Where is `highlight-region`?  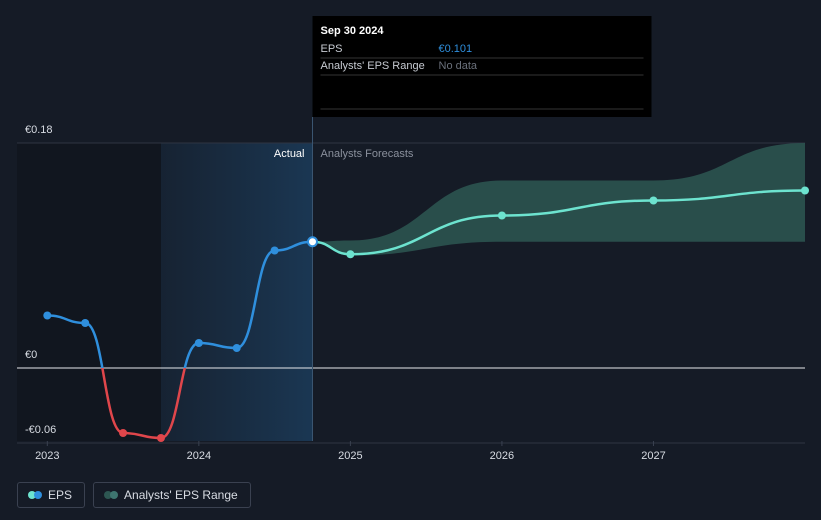 highlight-region is located at coordinates (236, 292).